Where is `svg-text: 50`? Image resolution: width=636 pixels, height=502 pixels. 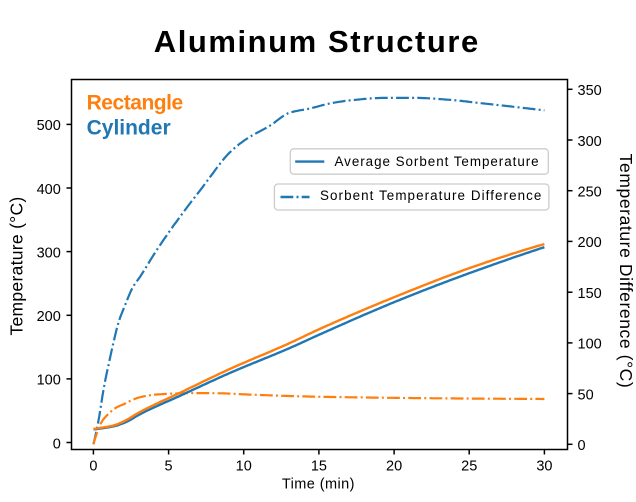 svg-text: 50 is located at coordinates (586, 395).